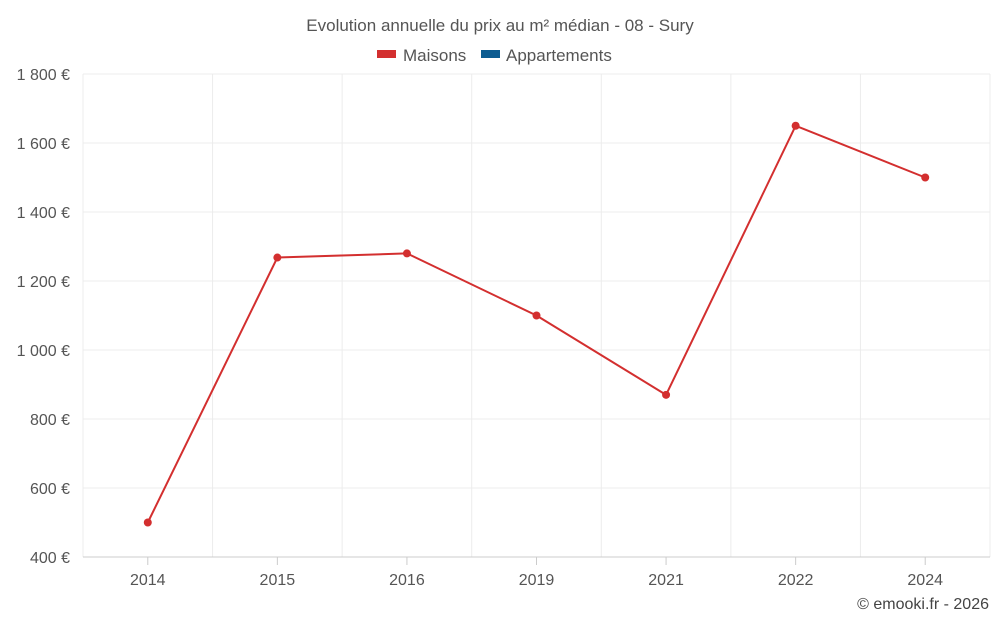  Describe the element at coordinates (148, 580) in the screenshot. I see `x-tick-label: 2014` at that location.